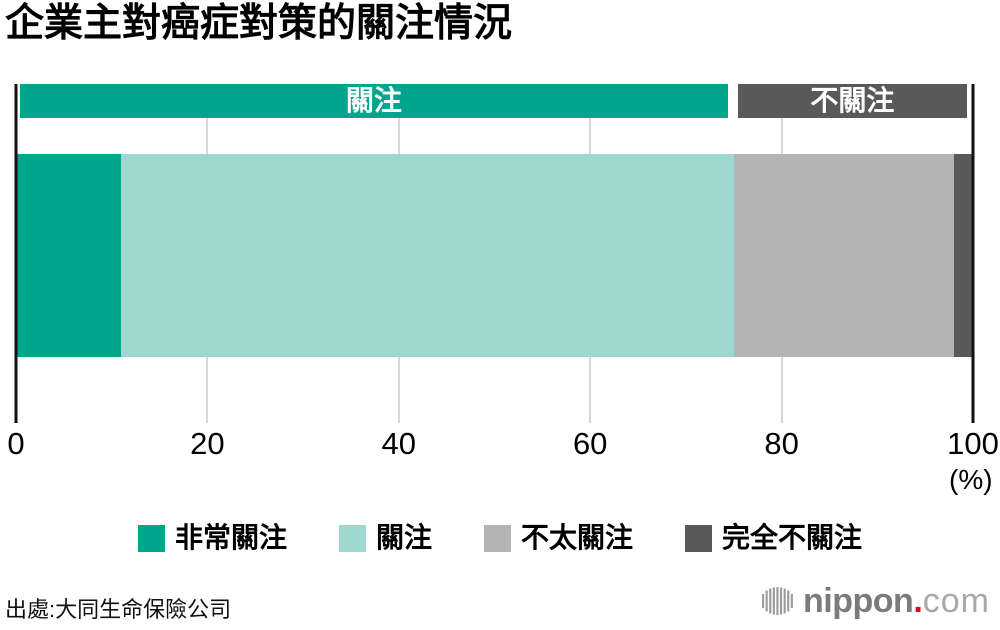 This screenshot has height=630, width=1000. What do you see at coordinates (259, 23) in the screenshot?
I see `chart-title: 企業主對癌症對策的關注情況` at bounding box center [259, 23].